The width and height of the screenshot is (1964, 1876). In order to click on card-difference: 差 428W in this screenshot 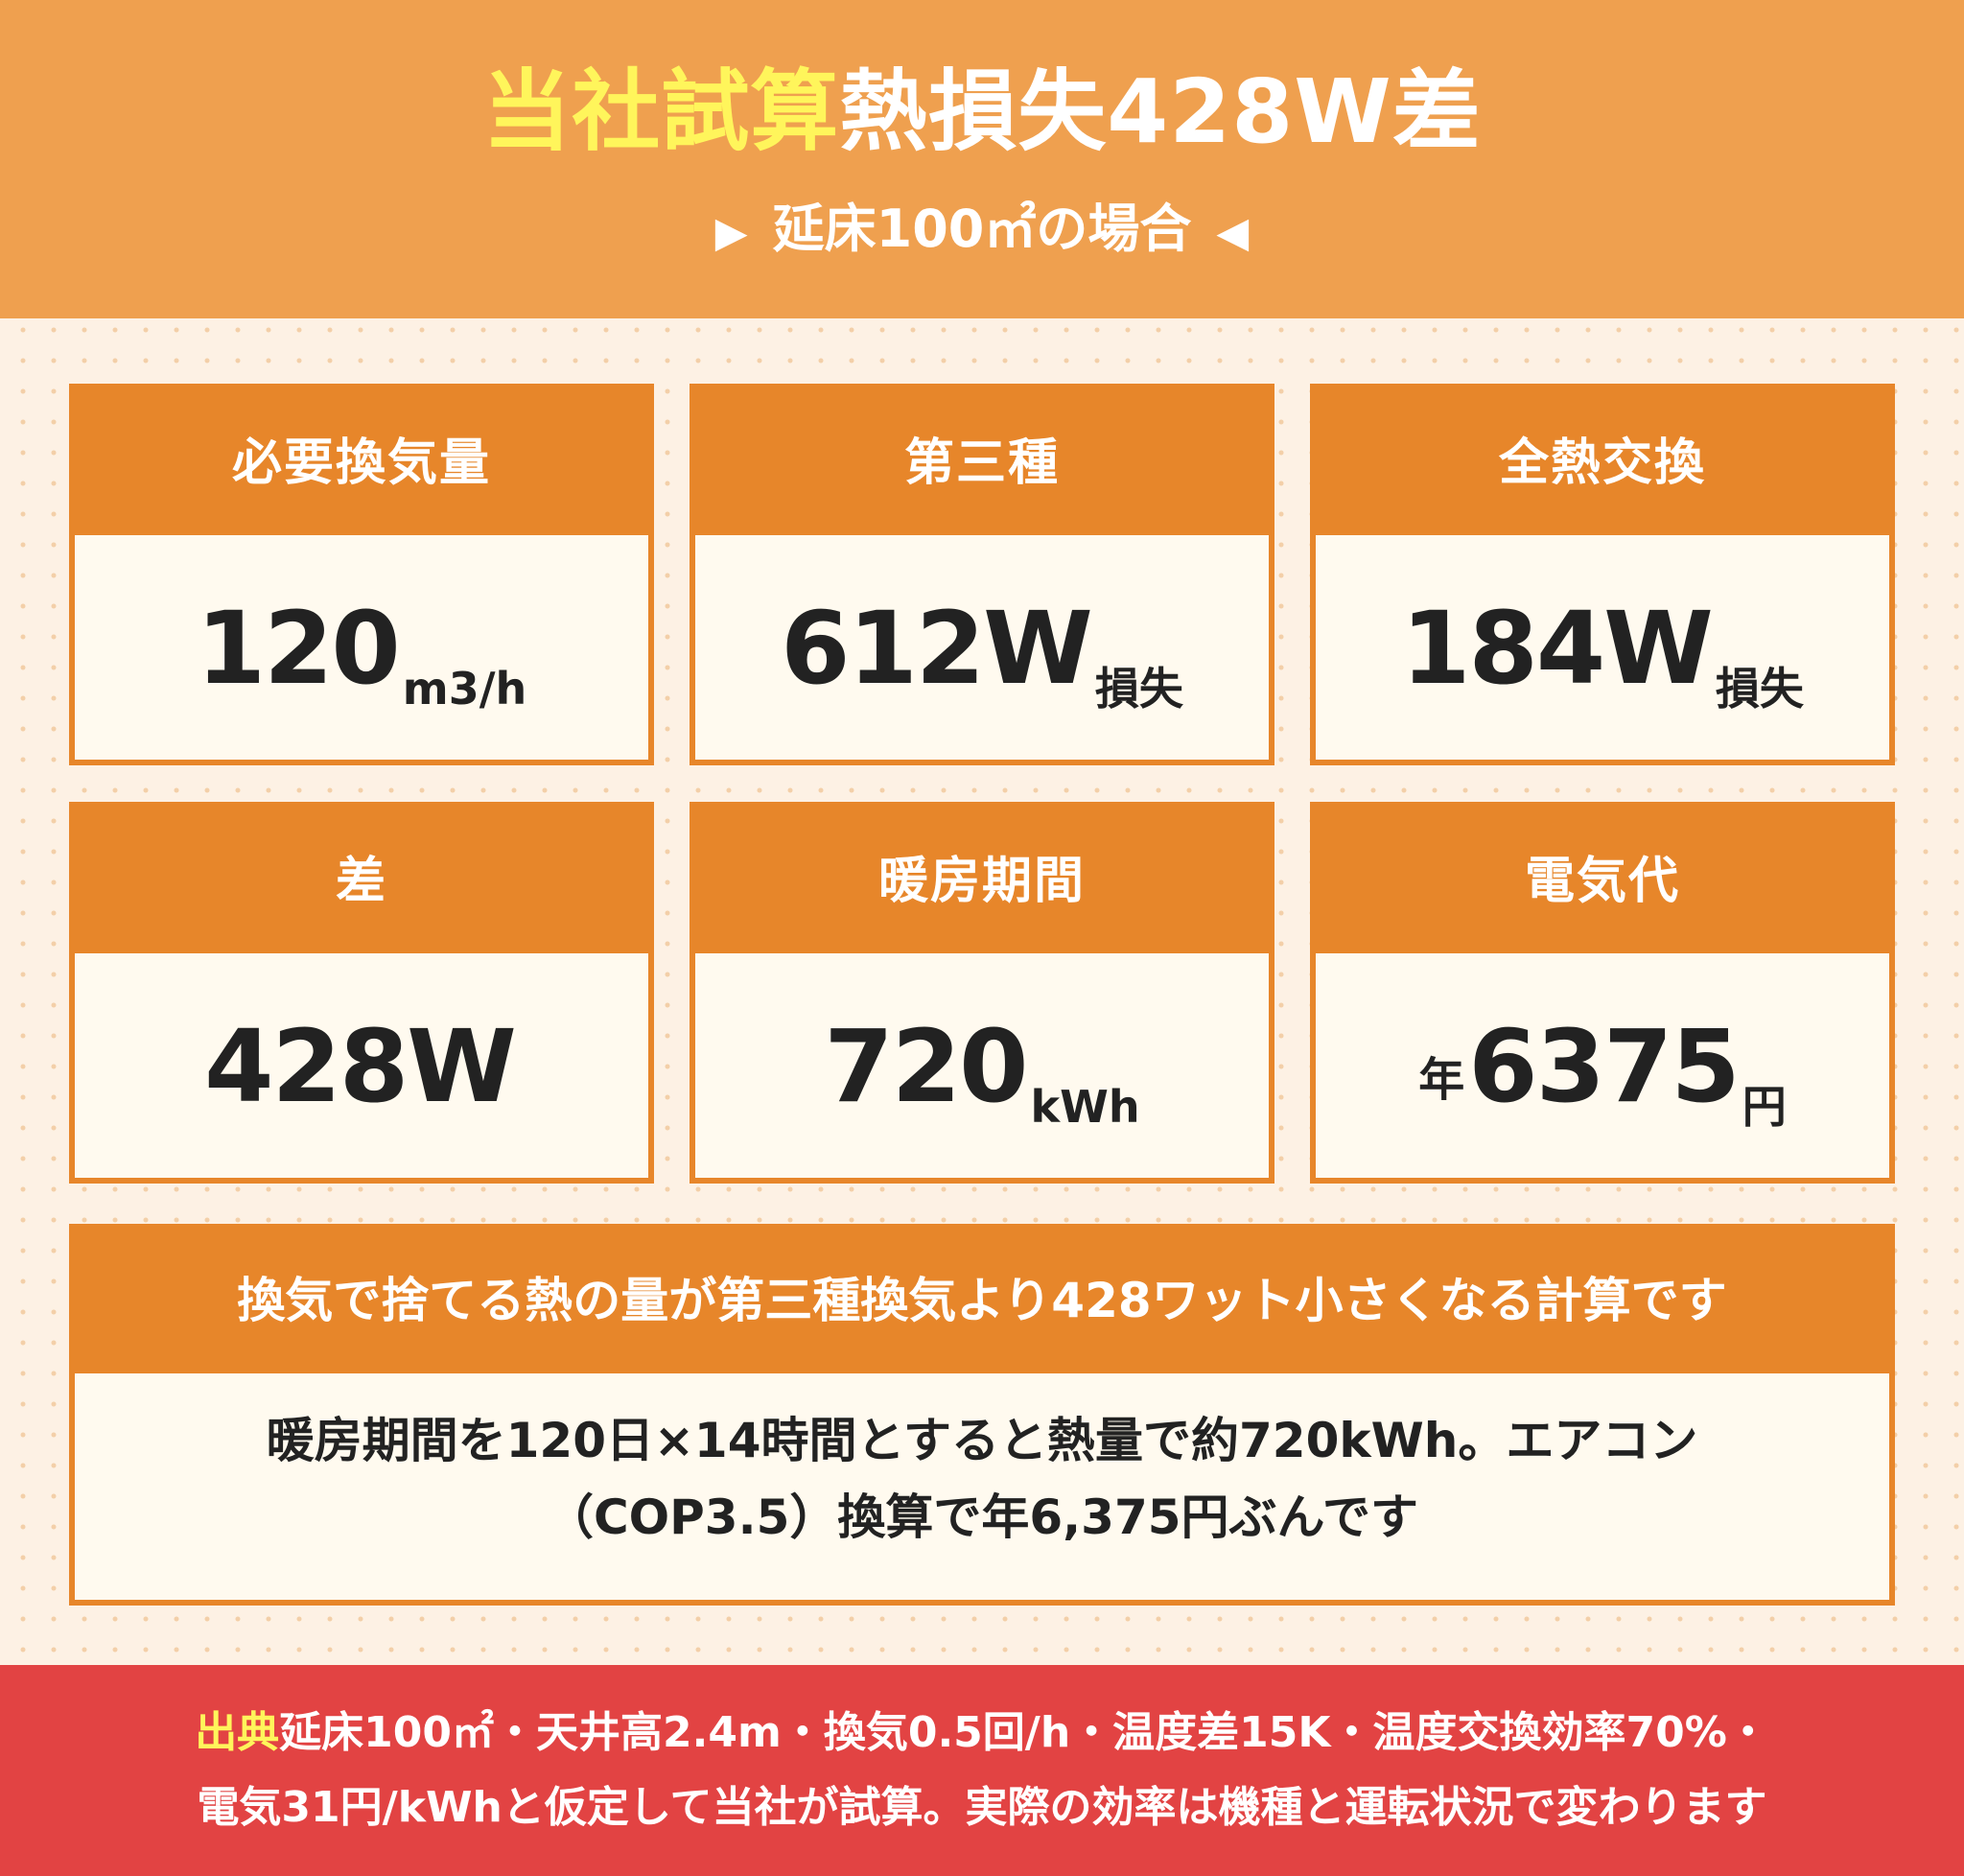, I will do `click(361, 993)`.